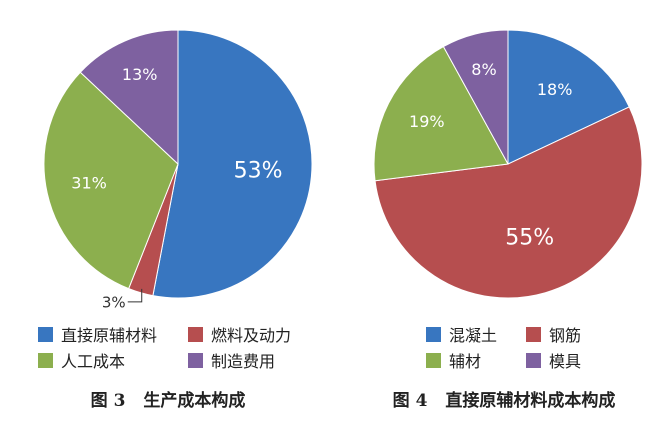  Describe the element at coordinates (530, 401) in the screenshot. I see `figure-title: 直接原辅材料成本构成` at that location.